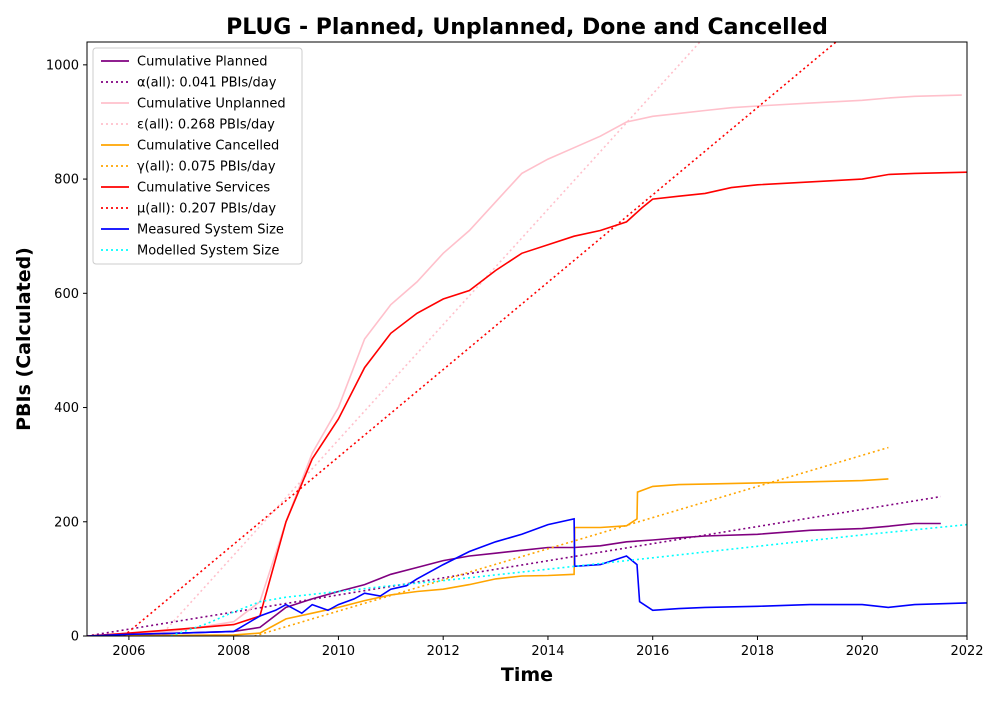 This screenshot has width=1000, height=704. Describe the element at coordinates (443, 651) in the screenshot. I see `x-tick-label: 2012` at that location.